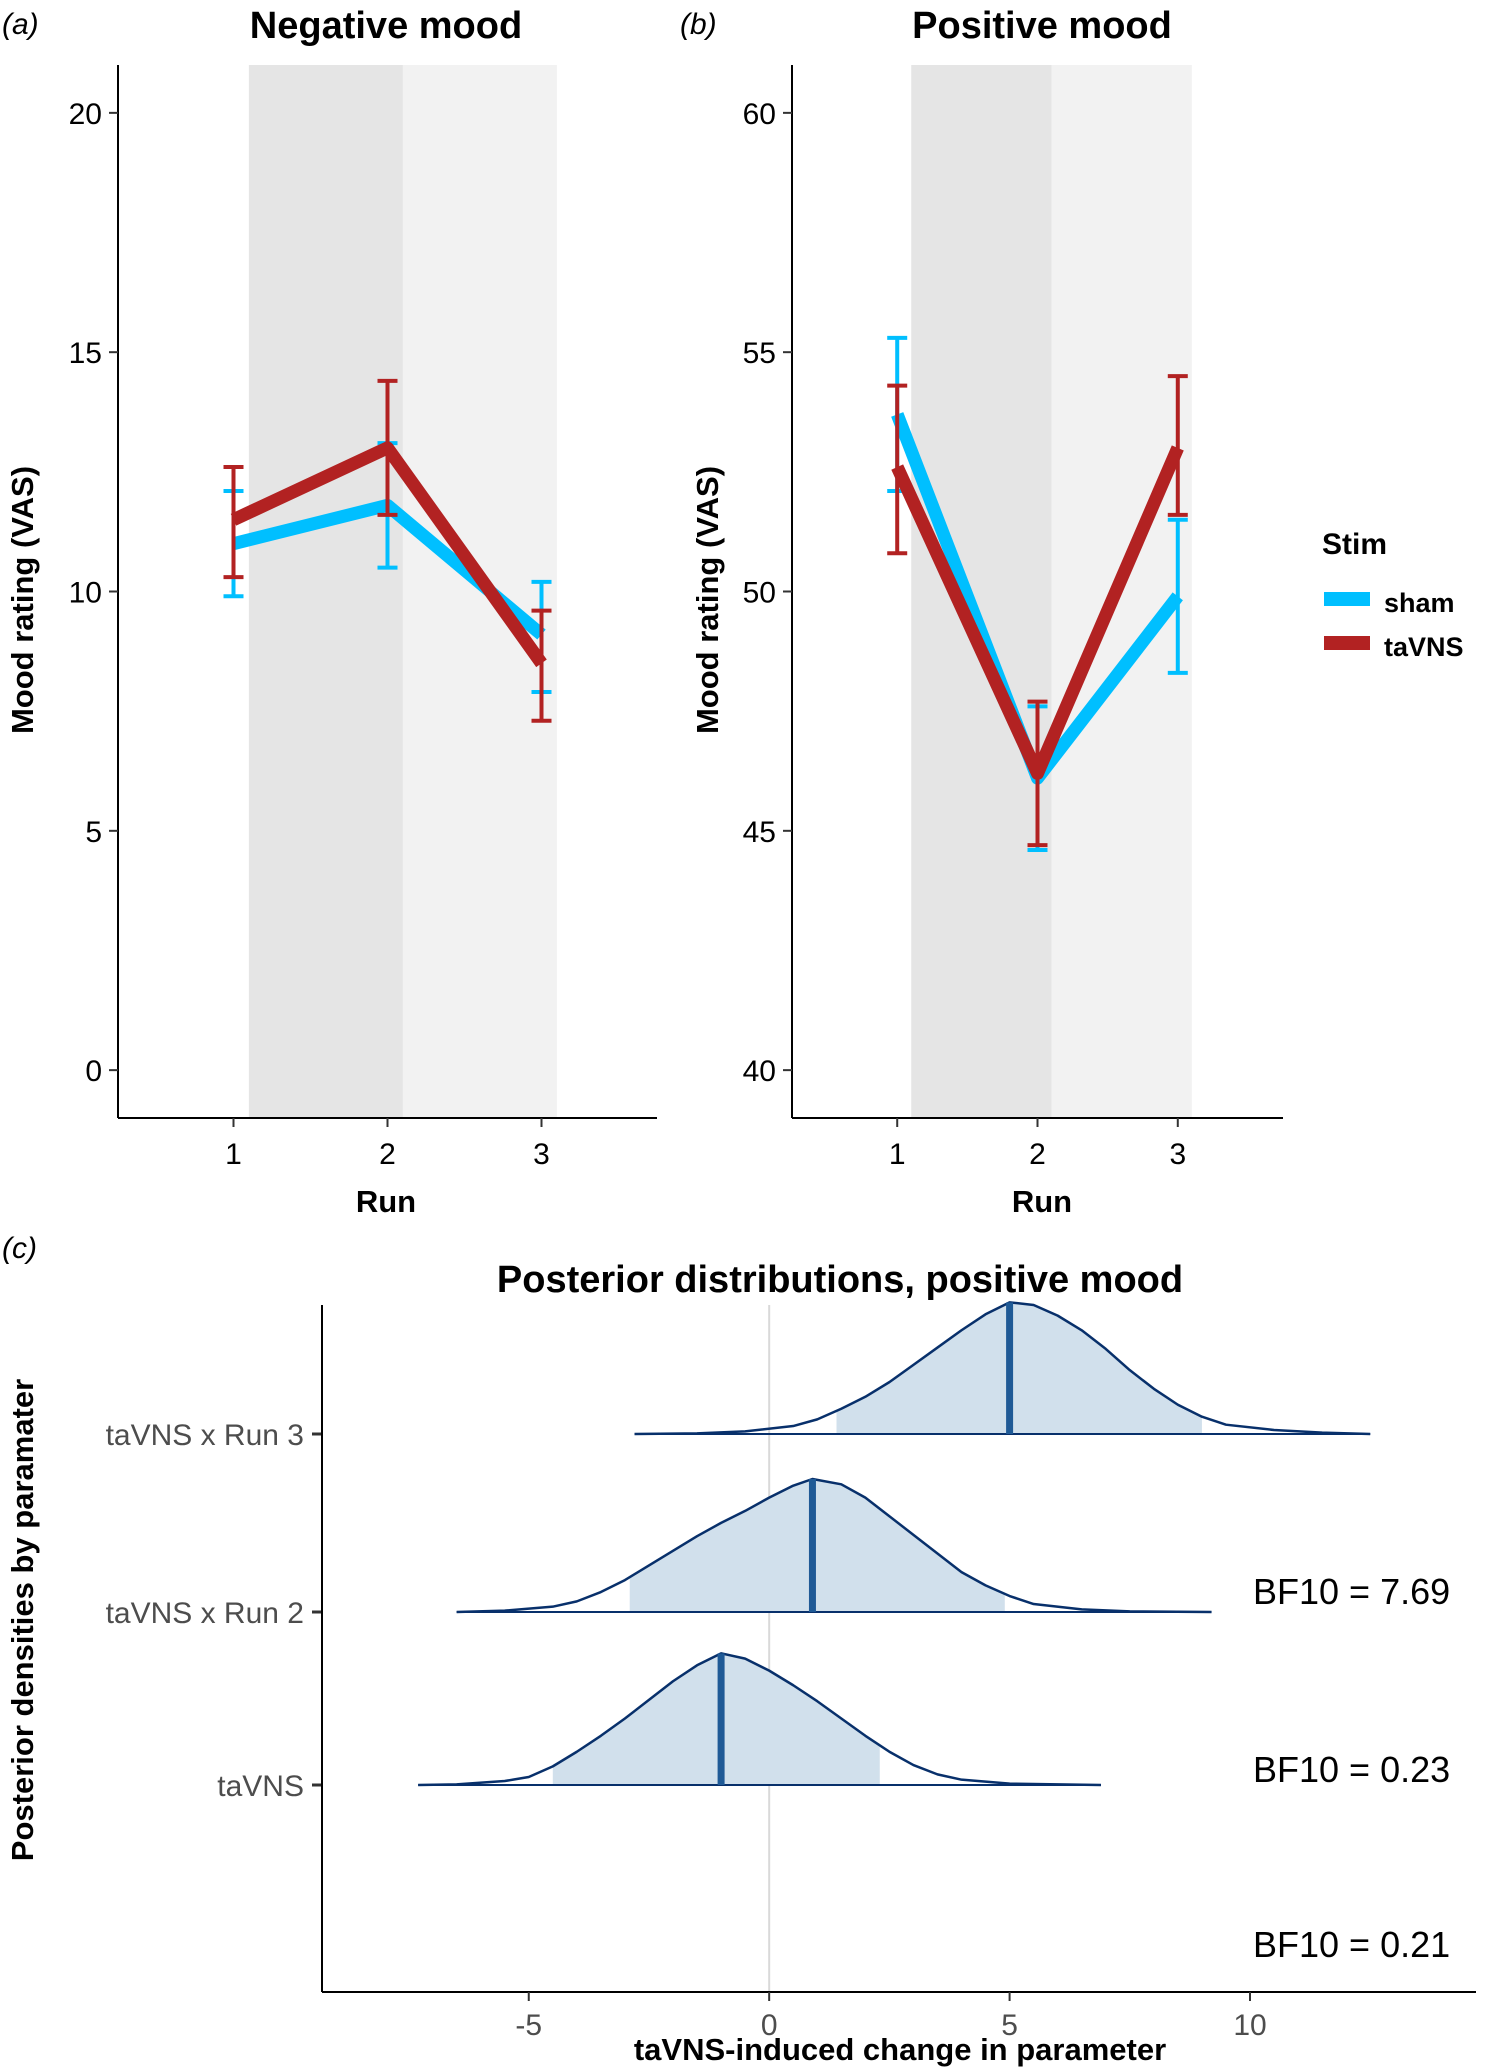 The width and height of the screenshot is (1500, 2067). I want to click on panel-a-title: Negative mood, so click(386, 26).